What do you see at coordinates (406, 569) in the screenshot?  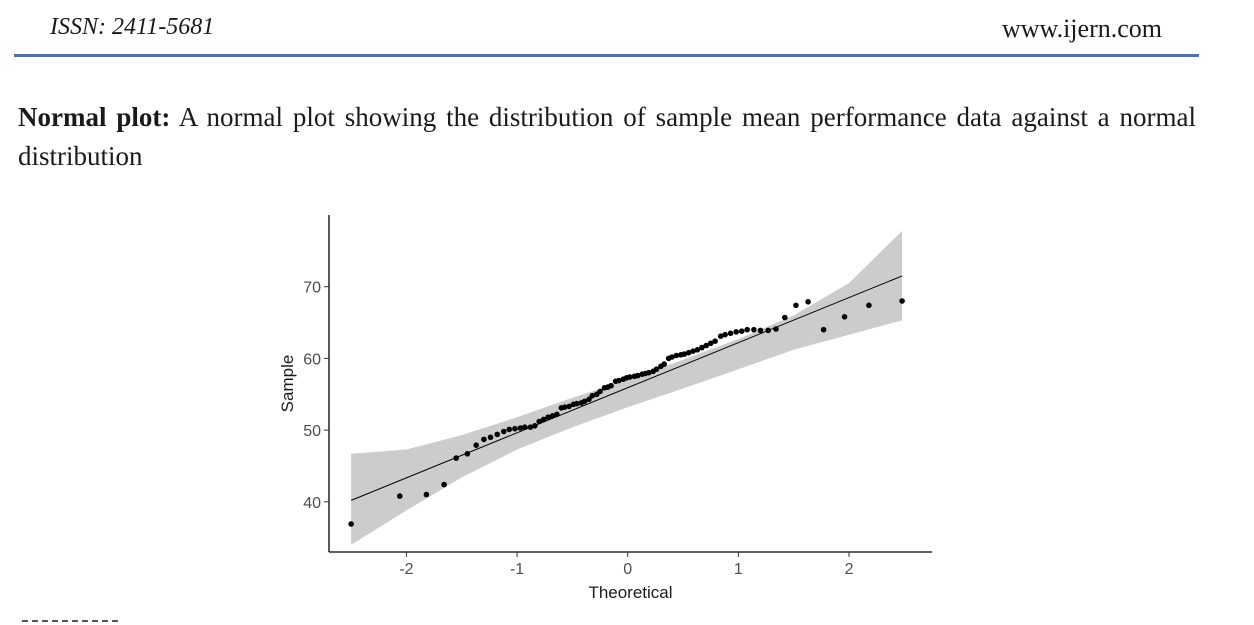 I see `x-tick-label: -2` at bounding box center [406, 569].